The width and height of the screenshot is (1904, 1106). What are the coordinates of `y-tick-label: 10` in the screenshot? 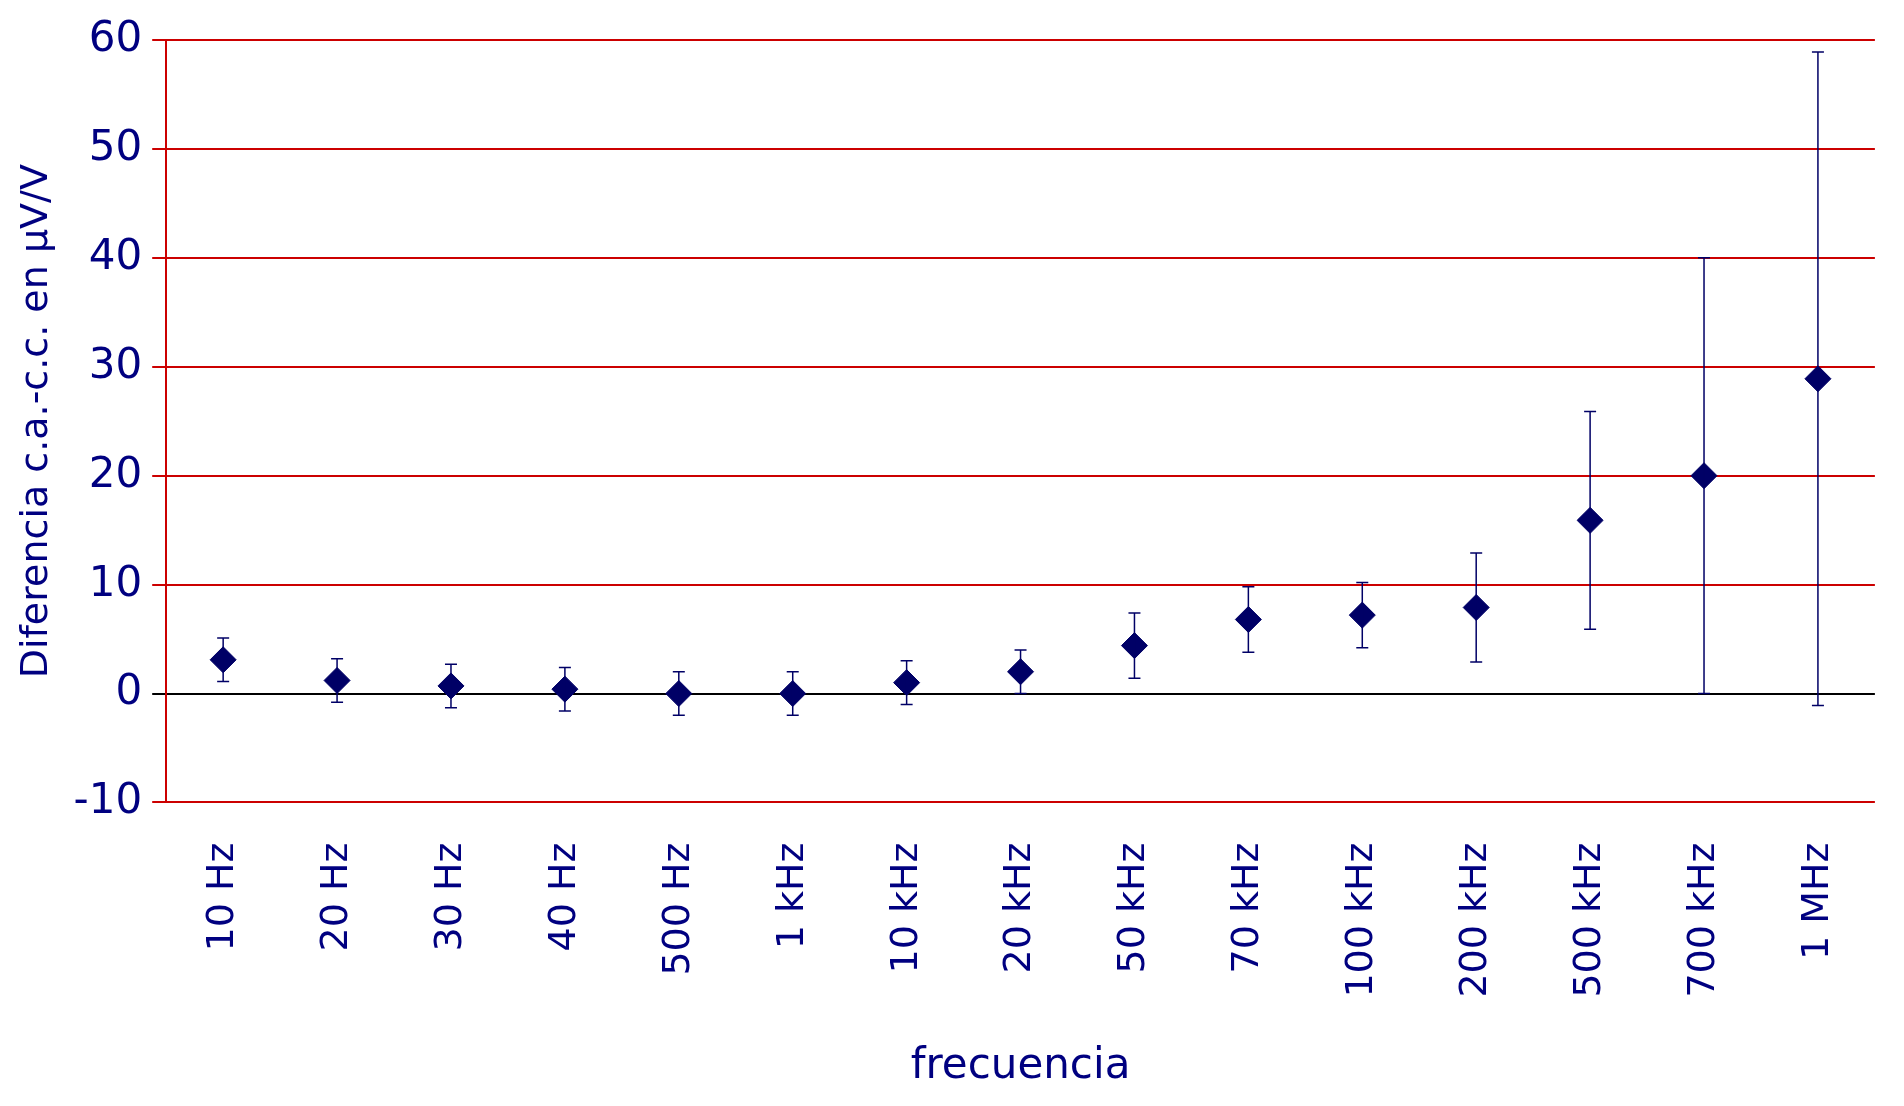 It's located at (115, 581).